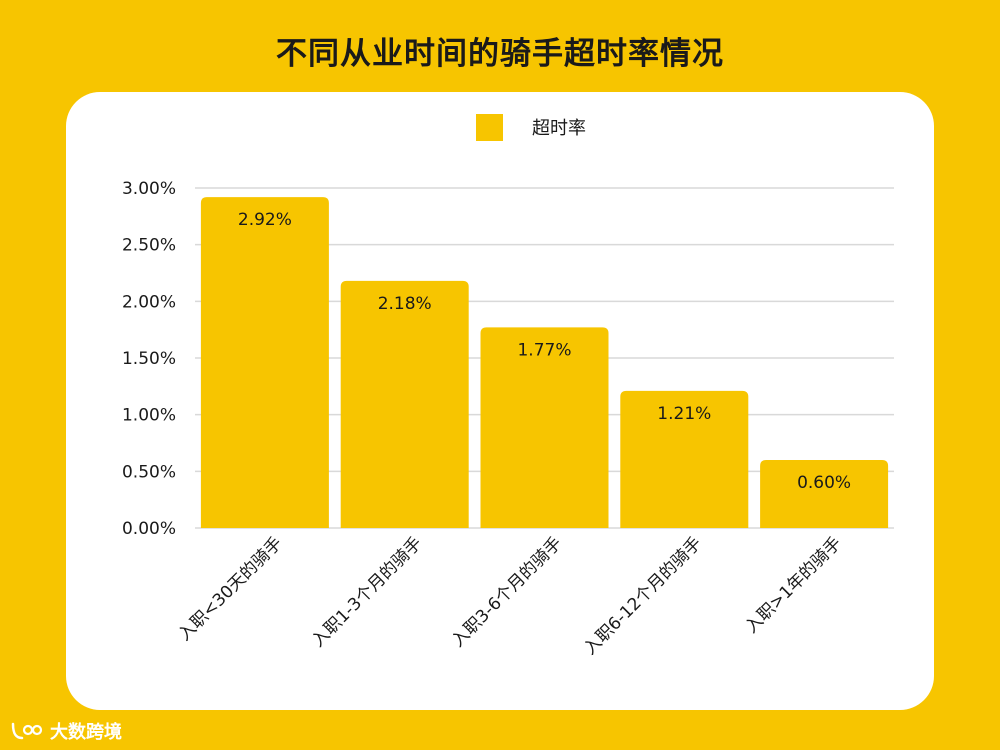 Image resolution: width=1000 pixels, height=750 pixels. What do you see at coordinates (149, 246) in the screenshot?
I see `y-tick-label: 2.50%` at bounding box center [149, 246].